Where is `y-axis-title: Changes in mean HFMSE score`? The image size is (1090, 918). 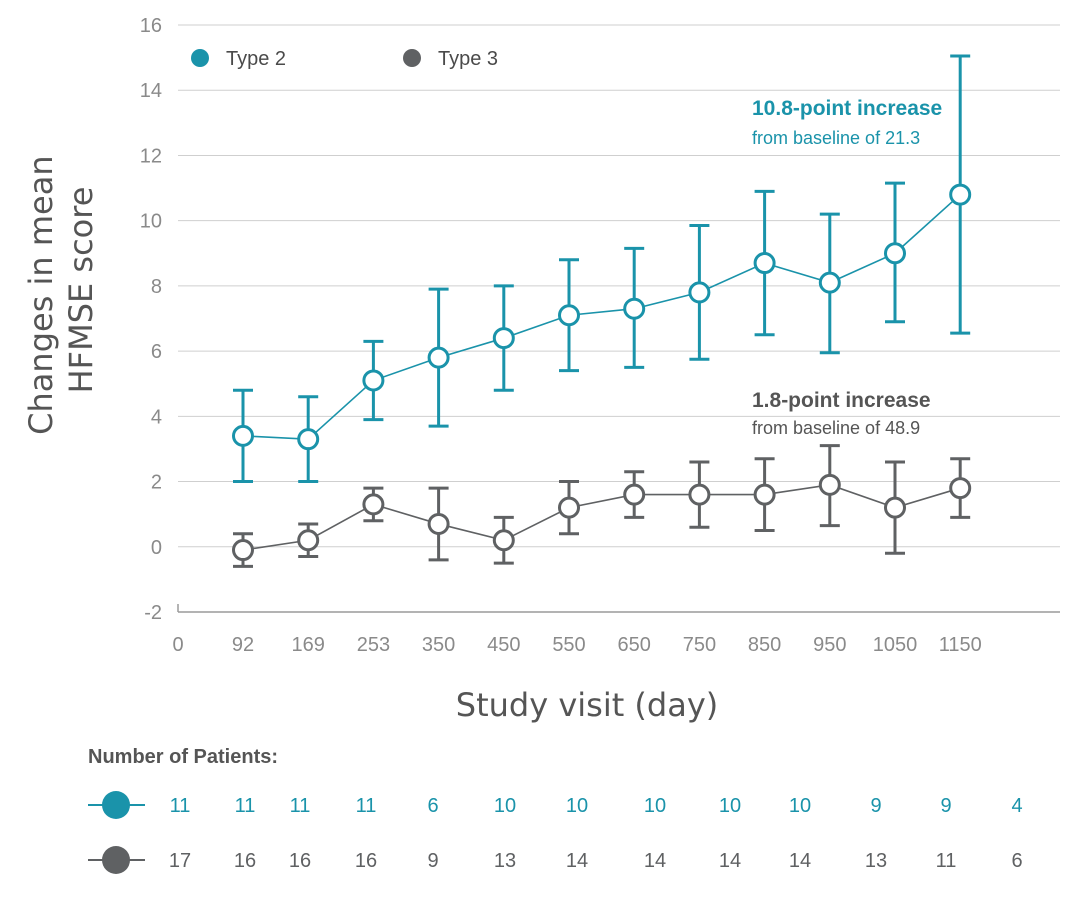
y-axis-title: Changes in mean HFMSE score is located at coordinates (61, 290).